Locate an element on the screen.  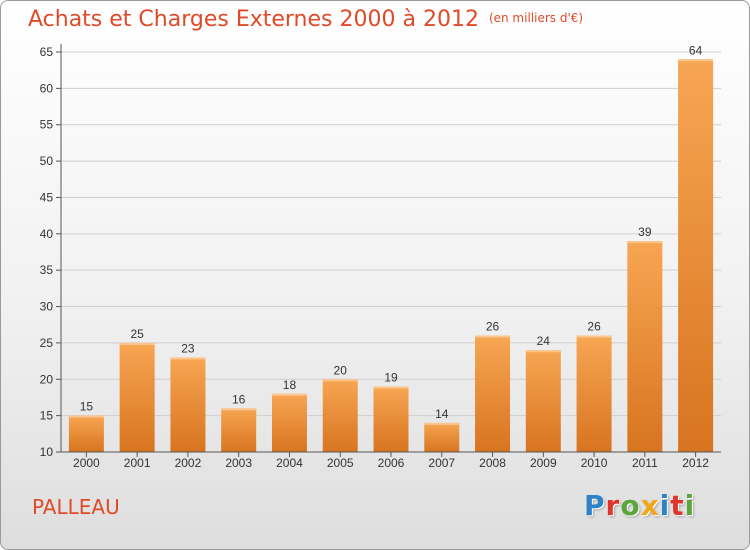
x-tick-label: 2012 is located at coordinates (695, 463).